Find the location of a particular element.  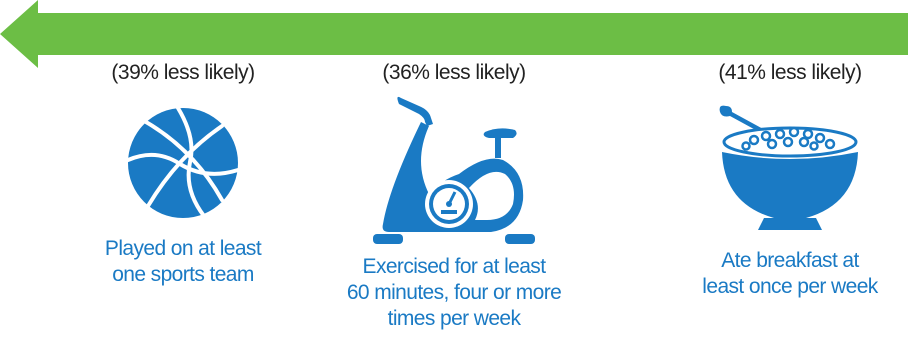

percent-label: (39% less likely) is located at coordinates (183, 72).